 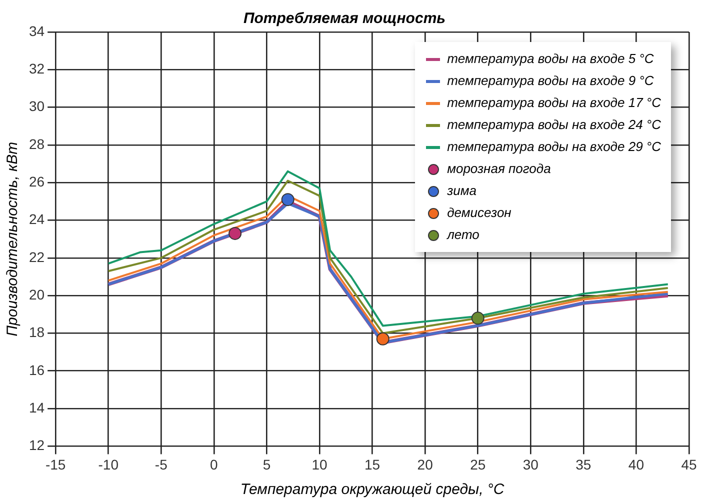 I want to click on y-tick-label: 34, so click(x=36, y=30).